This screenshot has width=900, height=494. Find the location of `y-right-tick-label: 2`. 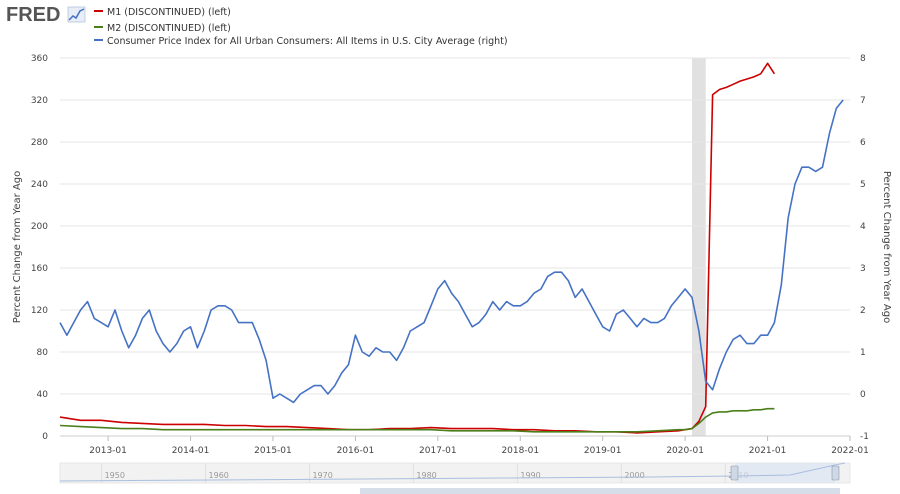

y-right-tick-label: 2 is located at coordinates (863, 311).